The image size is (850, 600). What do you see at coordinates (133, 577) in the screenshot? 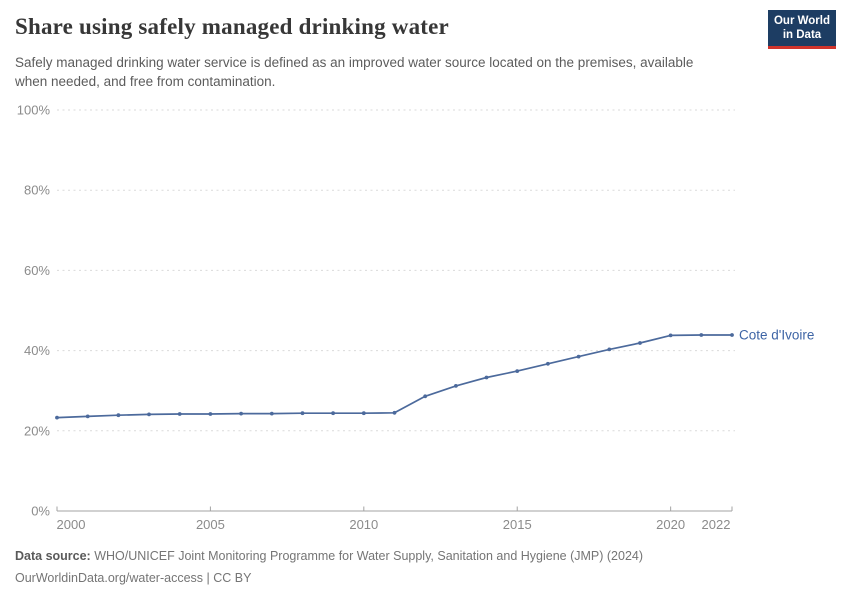
I see `license-line: OurWorldinData.org/water-access | CC BY` at bounding box center [133, 577].